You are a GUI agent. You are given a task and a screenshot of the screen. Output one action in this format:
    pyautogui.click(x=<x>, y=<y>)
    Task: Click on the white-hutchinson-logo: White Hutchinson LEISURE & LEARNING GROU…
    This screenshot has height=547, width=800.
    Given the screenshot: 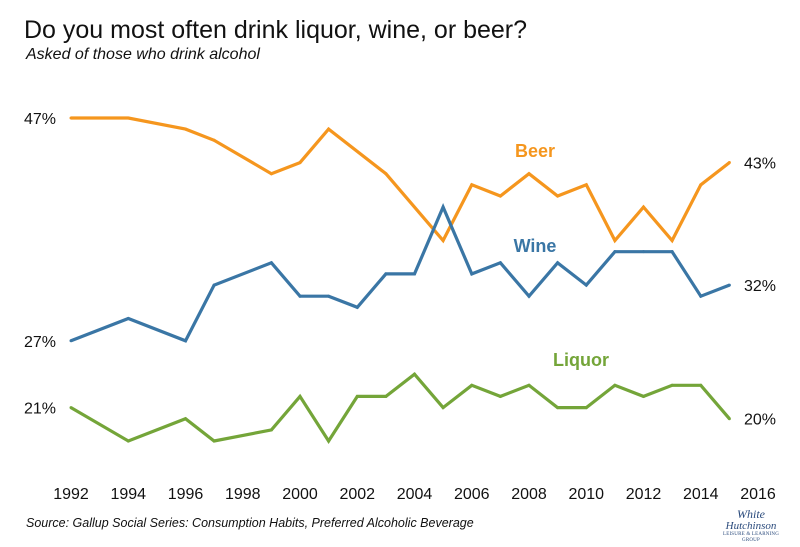 What is the action you would take?
    pyautogui.click(x=751, y=526)
    